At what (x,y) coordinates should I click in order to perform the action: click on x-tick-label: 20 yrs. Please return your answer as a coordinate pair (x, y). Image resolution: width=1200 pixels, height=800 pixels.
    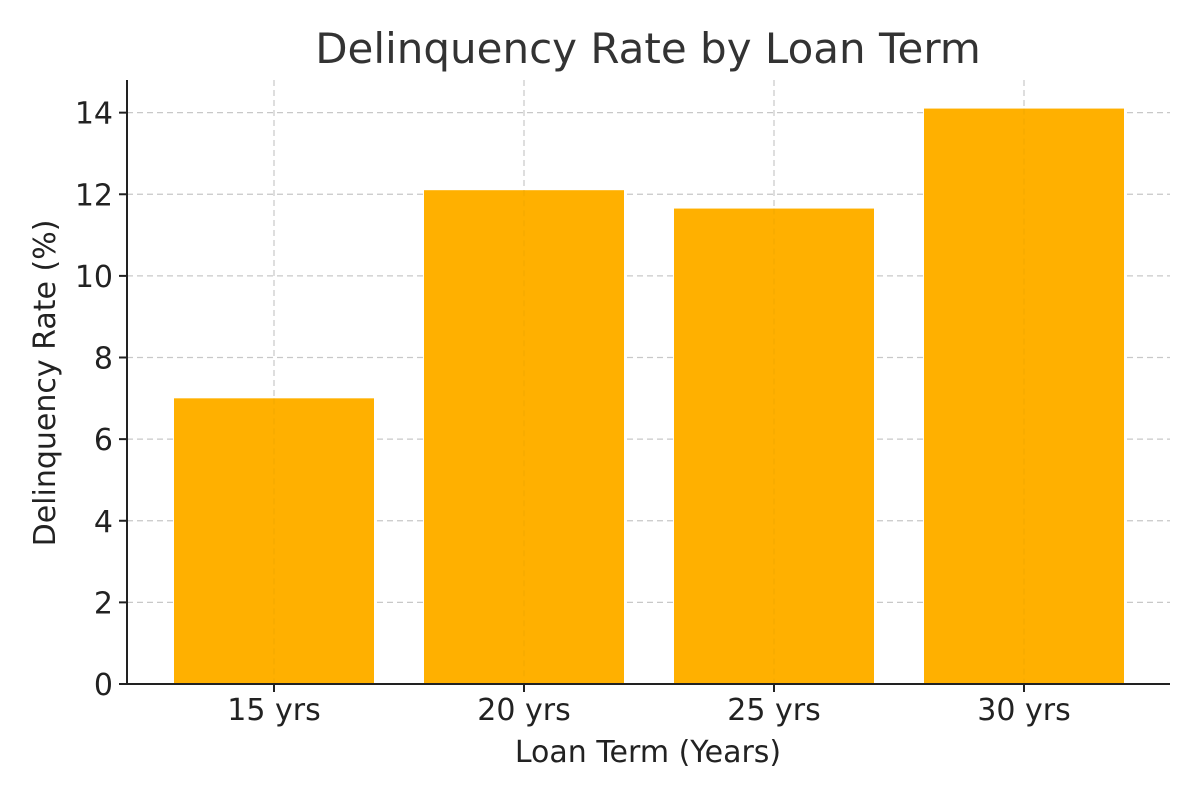
    Looking at the image, I should click on (523, 710).